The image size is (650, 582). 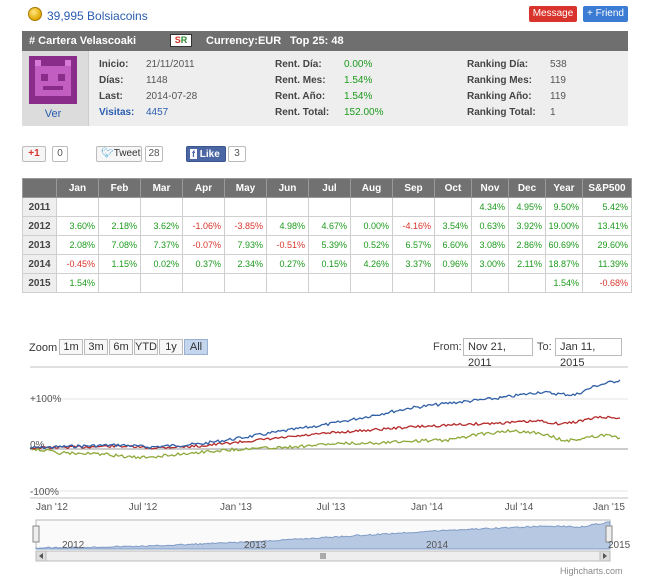 I want to click on table-cell: 3.08%, so click(x=490, y=245).